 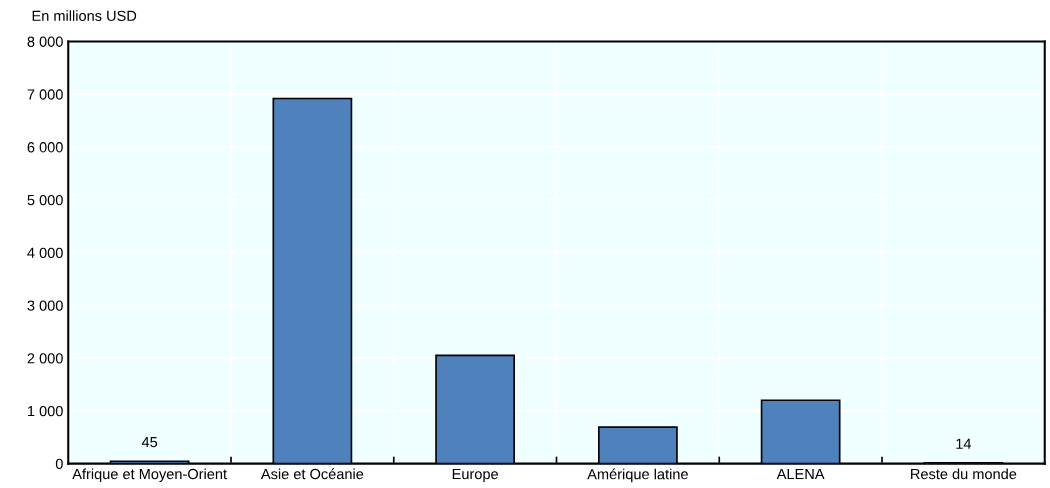 What do you see at coordinates (45, 94) in the screenshot?
I see `y-tick-label: 7 000` at bounding box center [45, 94].